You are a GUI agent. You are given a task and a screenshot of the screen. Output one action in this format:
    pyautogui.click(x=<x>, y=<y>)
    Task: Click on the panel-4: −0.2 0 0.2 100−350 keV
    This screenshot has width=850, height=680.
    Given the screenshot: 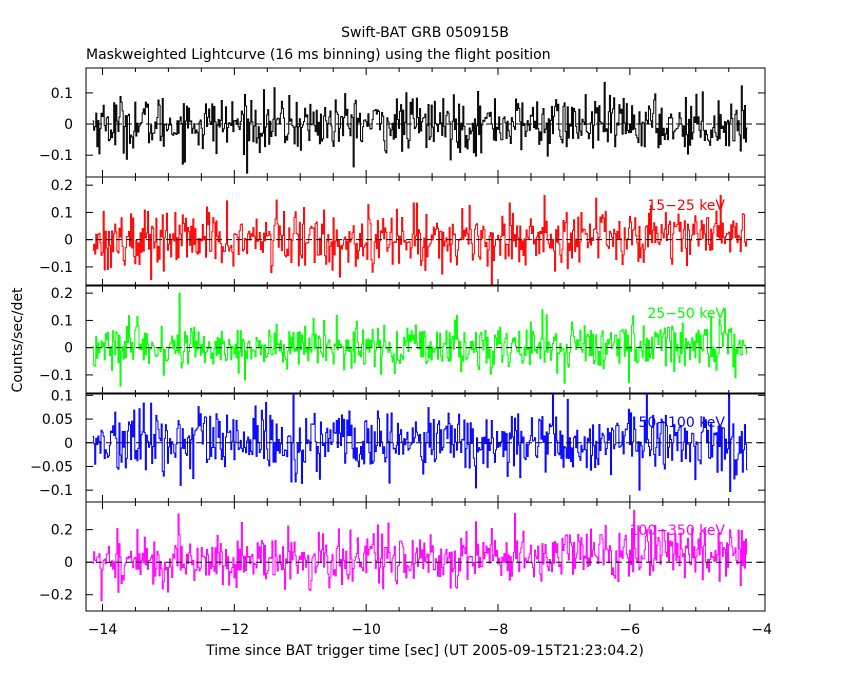 What is the action you would take?
    pyautogui.click(x=402, y=556)
    